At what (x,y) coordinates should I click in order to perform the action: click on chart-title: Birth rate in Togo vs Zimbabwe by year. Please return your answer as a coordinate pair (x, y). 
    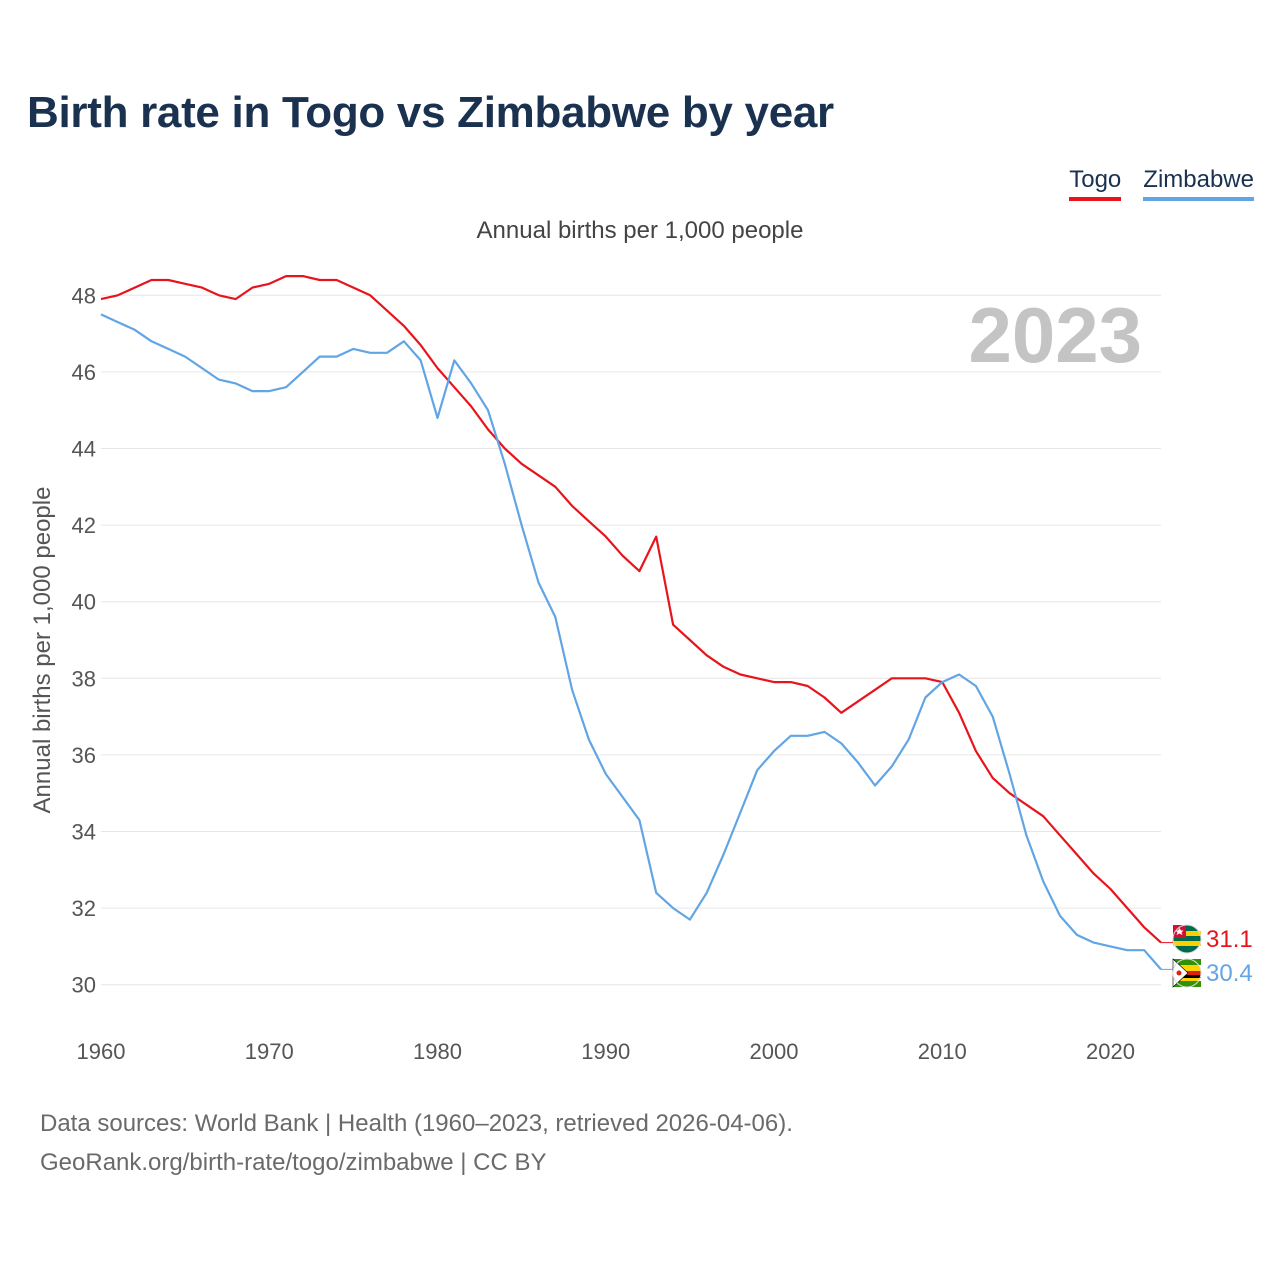
    Looking at the image, I should click on (430, 112).